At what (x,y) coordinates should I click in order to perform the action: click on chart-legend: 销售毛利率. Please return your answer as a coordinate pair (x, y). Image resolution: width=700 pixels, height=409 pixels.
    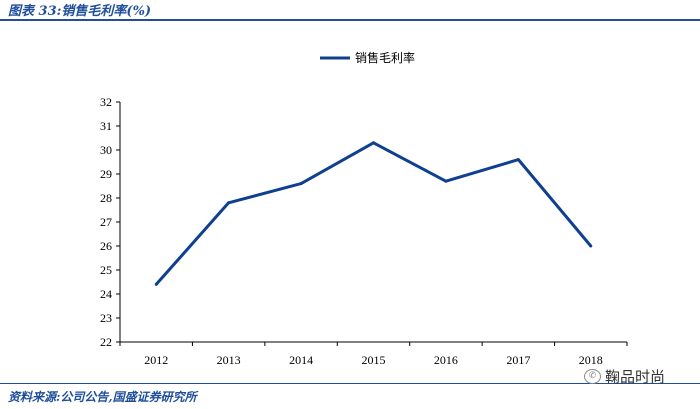
    Looking at the image, I should click on (367, 57).